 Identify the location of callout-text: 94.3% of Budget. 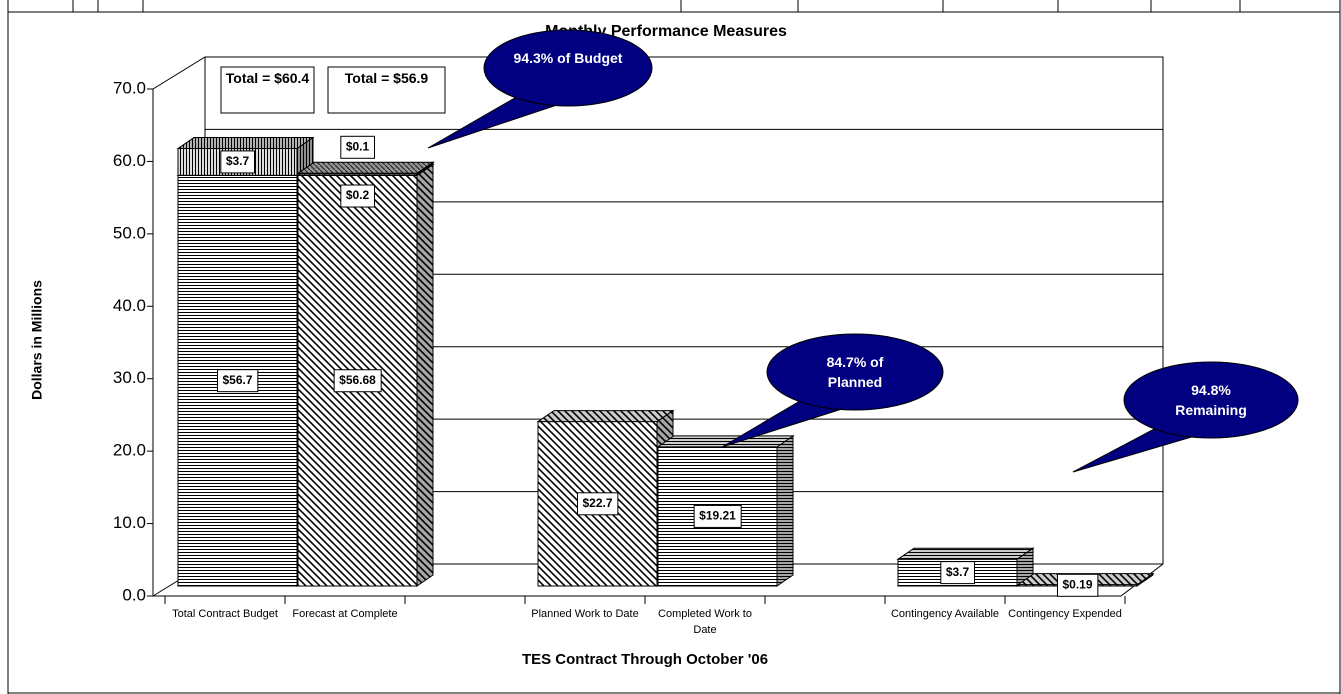
(568, 58).